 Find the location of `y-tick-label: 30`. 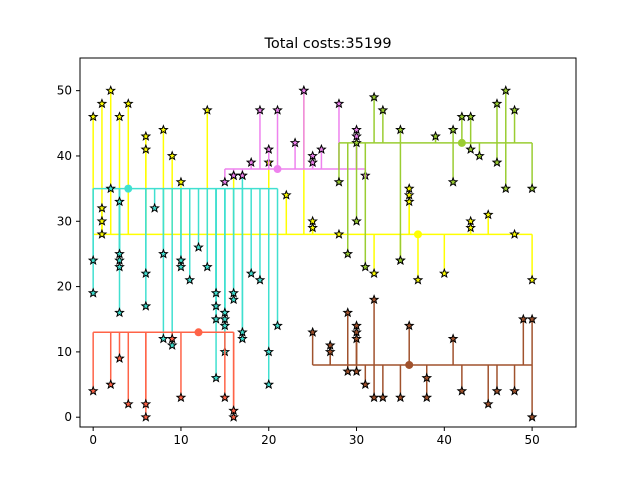

y-tick-label: 30 is located at coordinates (64, 221).